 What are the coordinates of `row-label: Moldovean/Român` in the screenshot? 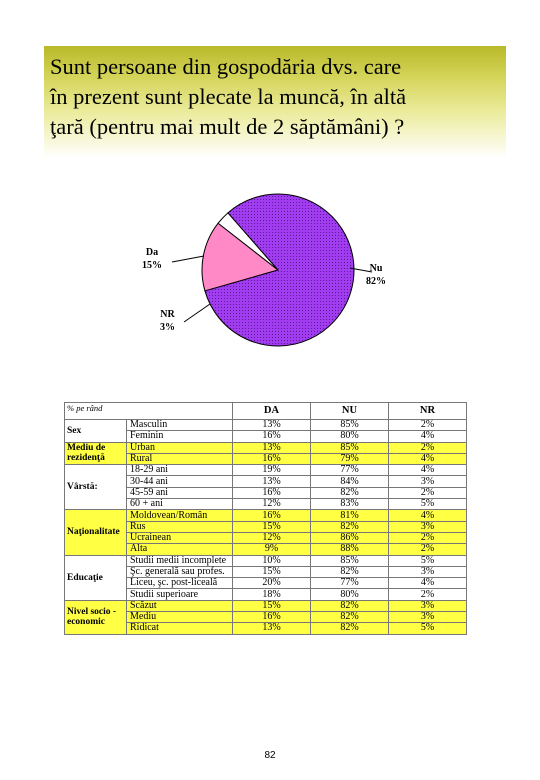 It's located at (179, 515).